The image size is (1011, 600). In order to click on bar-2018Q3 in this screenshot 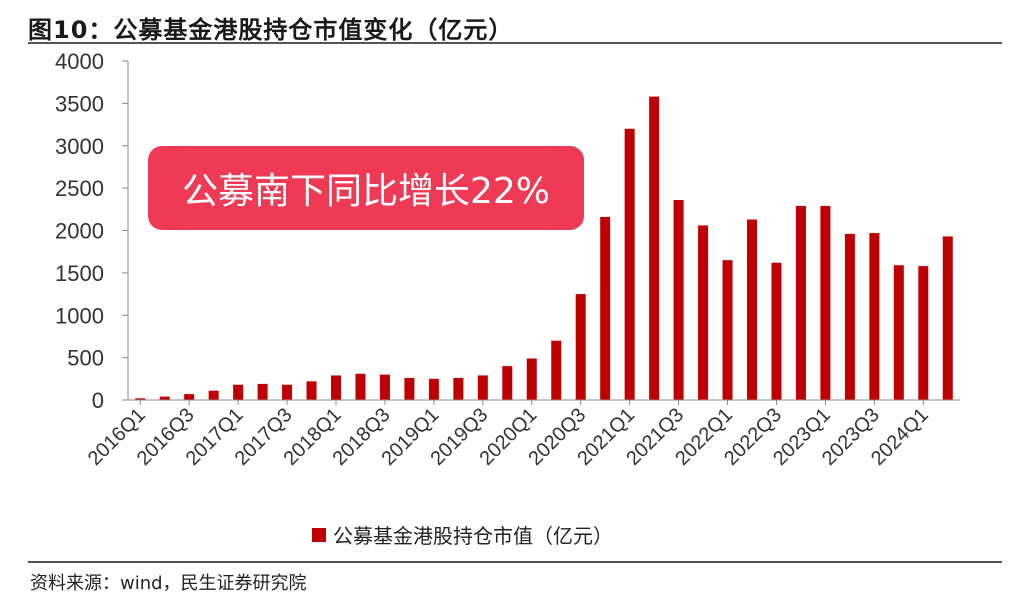, I will do `click(384, 387)`.